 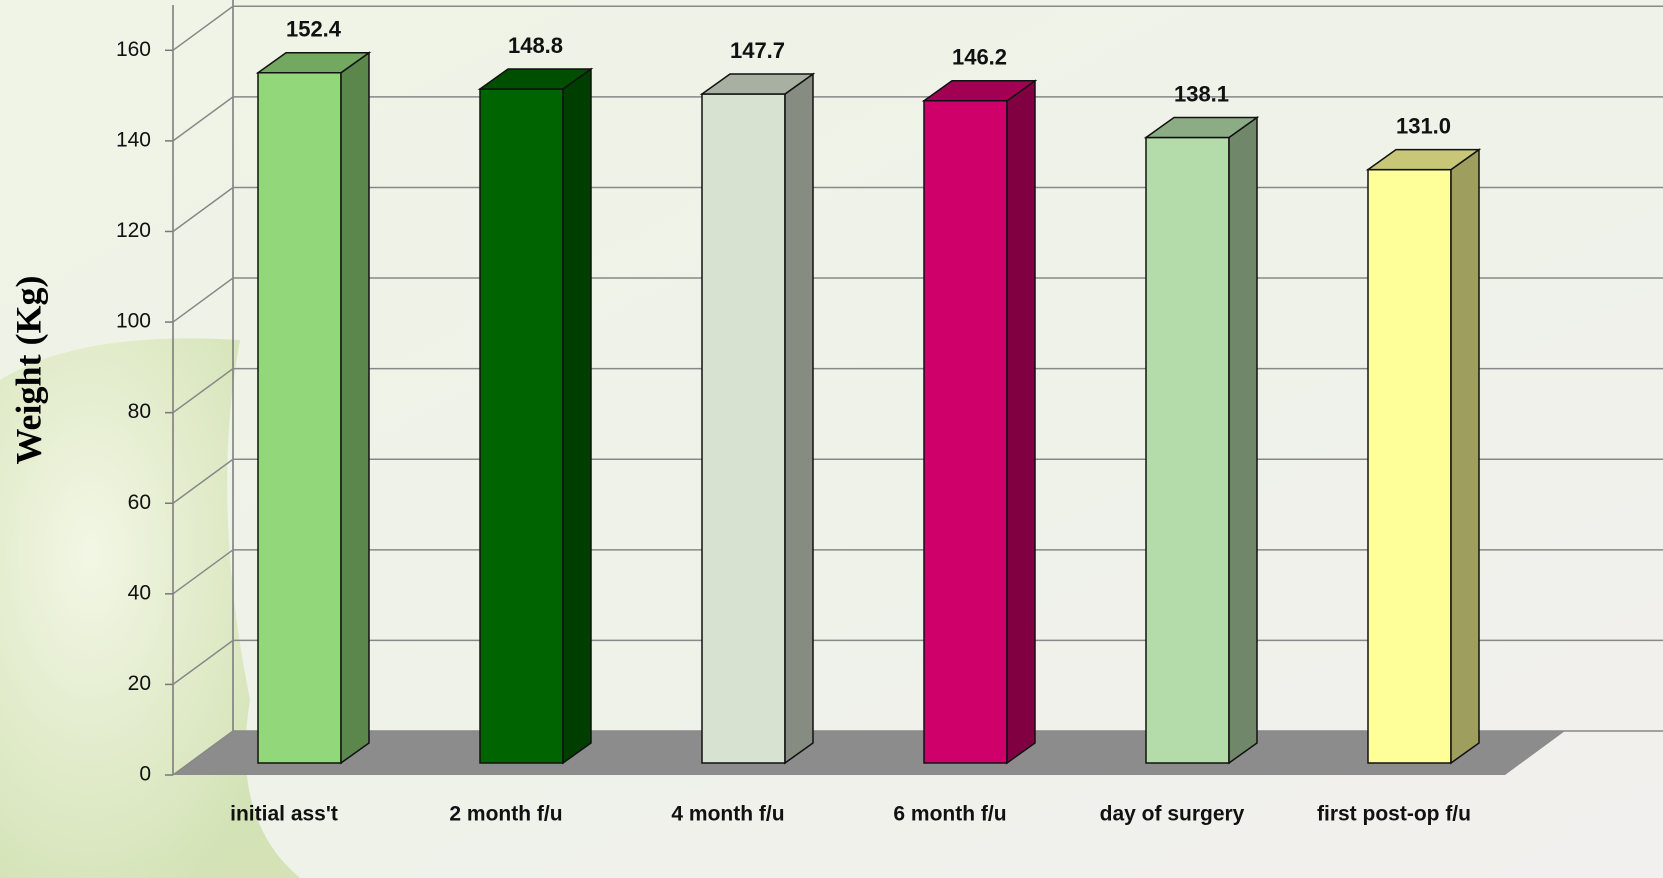 I want to click on y-tick-label: 120, so click(x=133, y=230).